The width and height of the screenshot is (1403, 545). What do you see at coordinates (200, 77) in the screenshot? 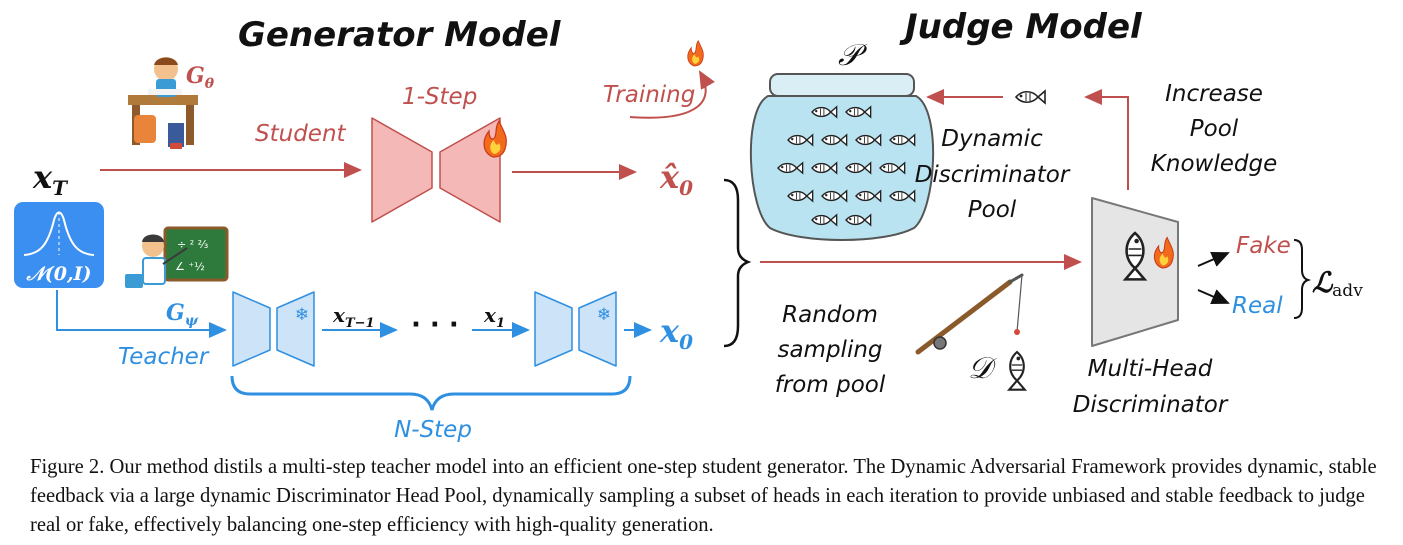
I see `student-symbol: Gθ` at bounding box center [200, 77].